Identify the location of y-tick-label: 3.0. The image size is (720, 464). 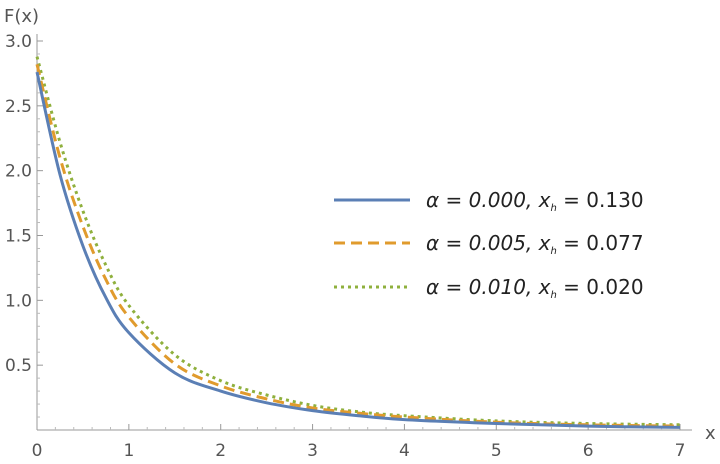
(18, 42).